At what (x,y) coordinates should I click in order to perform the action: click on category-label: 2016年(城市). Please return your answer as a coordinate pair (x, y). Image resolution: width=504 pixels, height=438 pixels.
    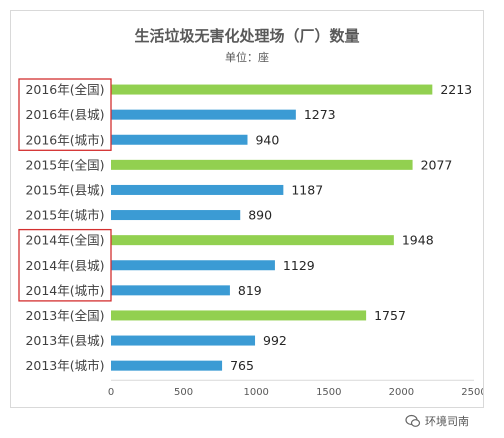
    Looking at the image, I should click on (64, 139).